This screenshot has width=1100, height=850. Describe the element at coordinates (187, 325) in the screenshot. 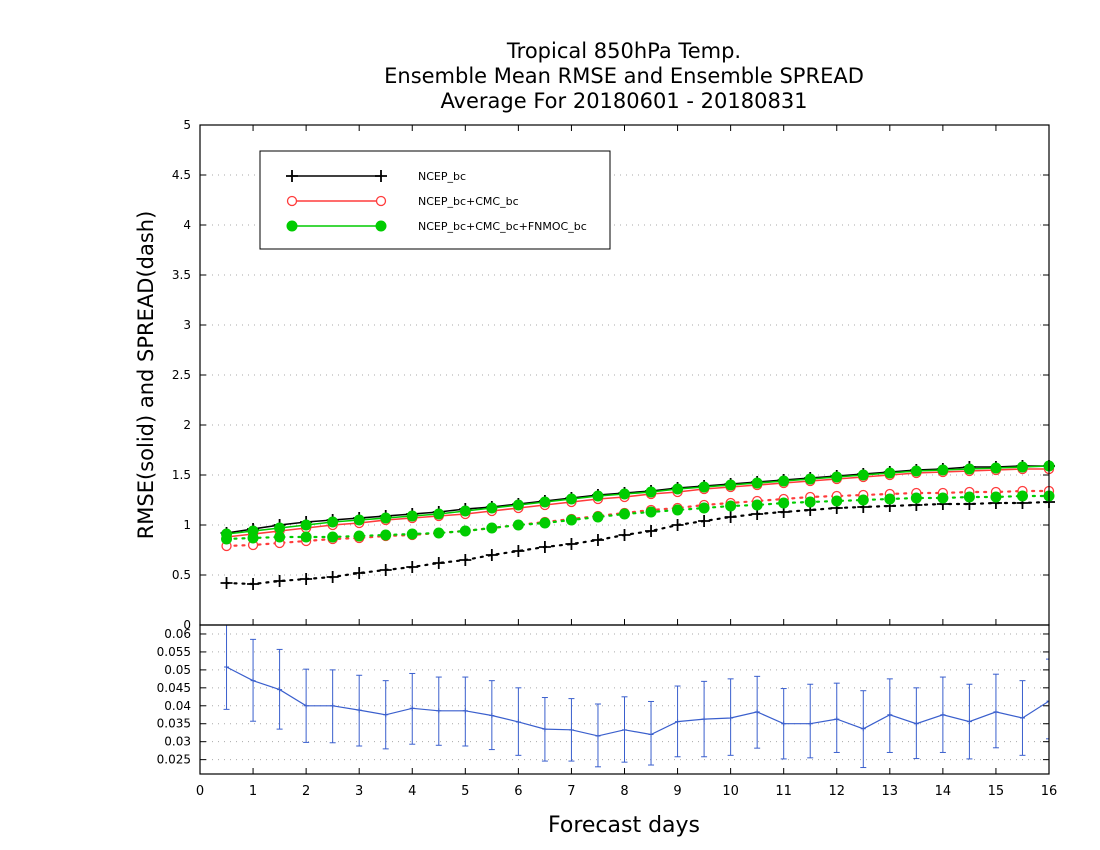

I see `y-tick-label: 3` at that location.